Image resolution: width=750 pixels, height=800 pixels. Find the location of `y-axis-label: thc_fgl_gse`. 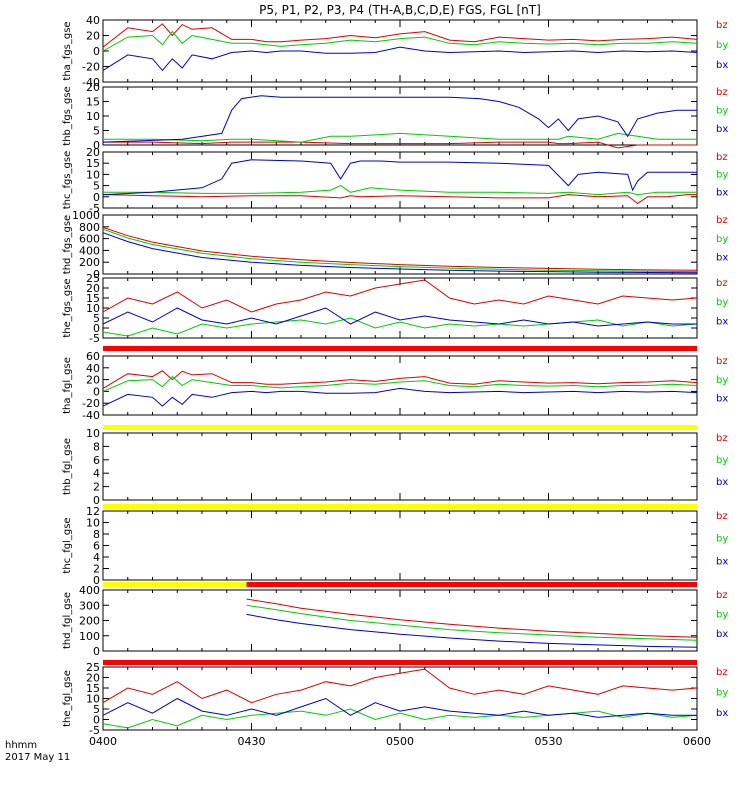

y-axis-label: thc_fgl_gse is located at coordinates (67, 545).